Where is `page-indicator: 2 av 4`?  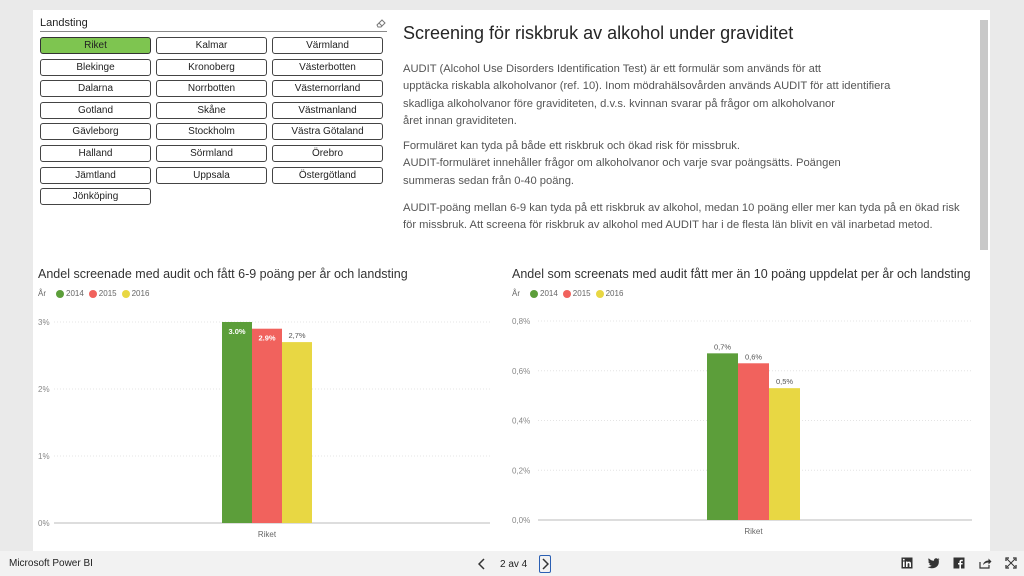 page-indicator: 2 av 4 is located at coordinates (514, 564).